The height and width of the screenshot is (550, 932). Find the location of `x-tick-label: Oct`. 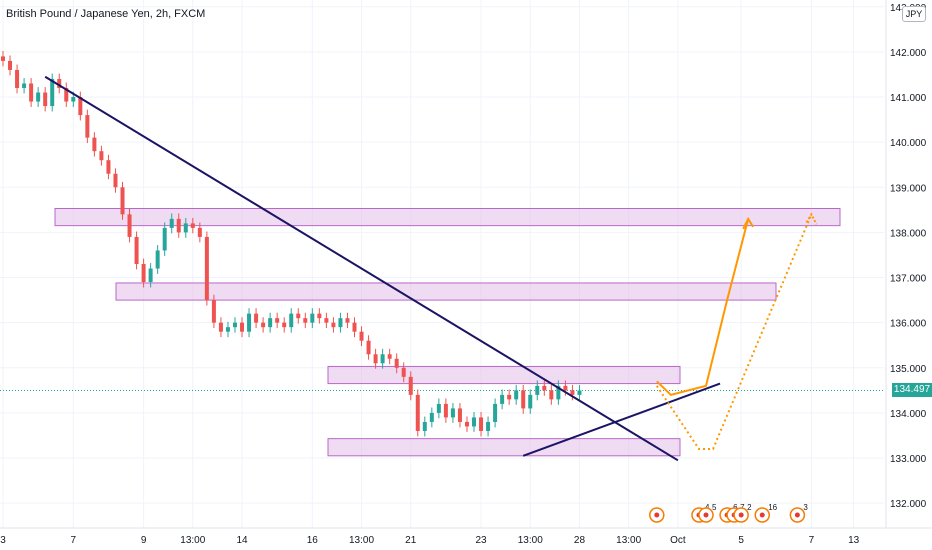

x-tick-label: Oct is located at coordinates (678, 540).